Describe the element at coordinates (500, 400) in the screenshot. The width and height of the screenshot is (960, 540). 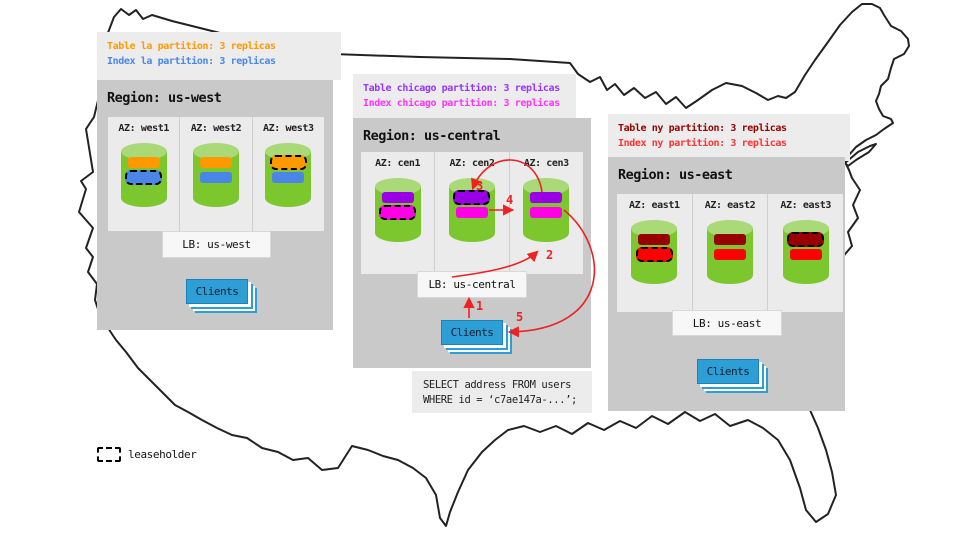
I see `sql-query-line: WHERE id = ‘c7ae147a-...’;` at that location.